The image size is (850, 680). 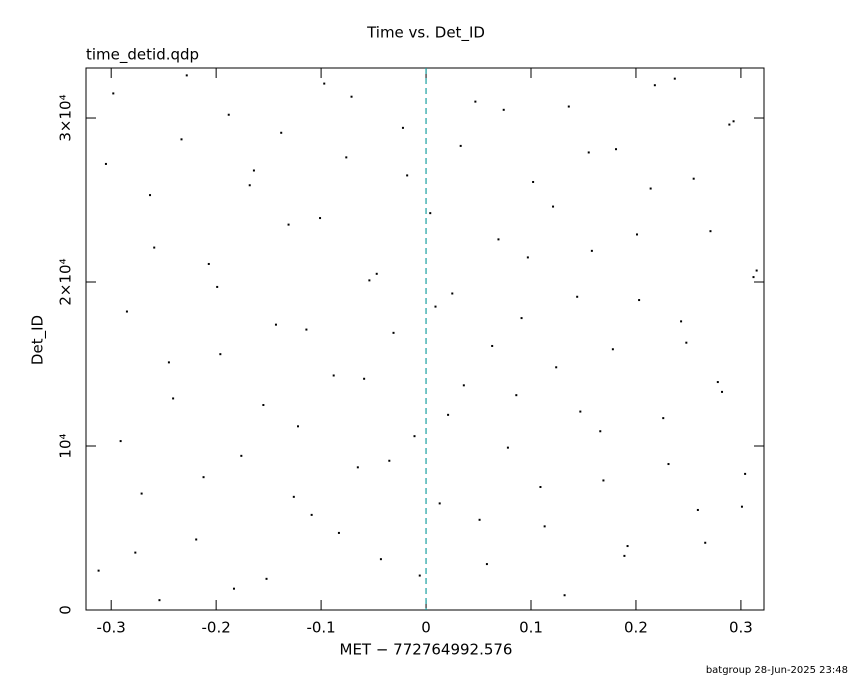 I want to click on x-tick-label: -0.2, so click(x=216, y=628).